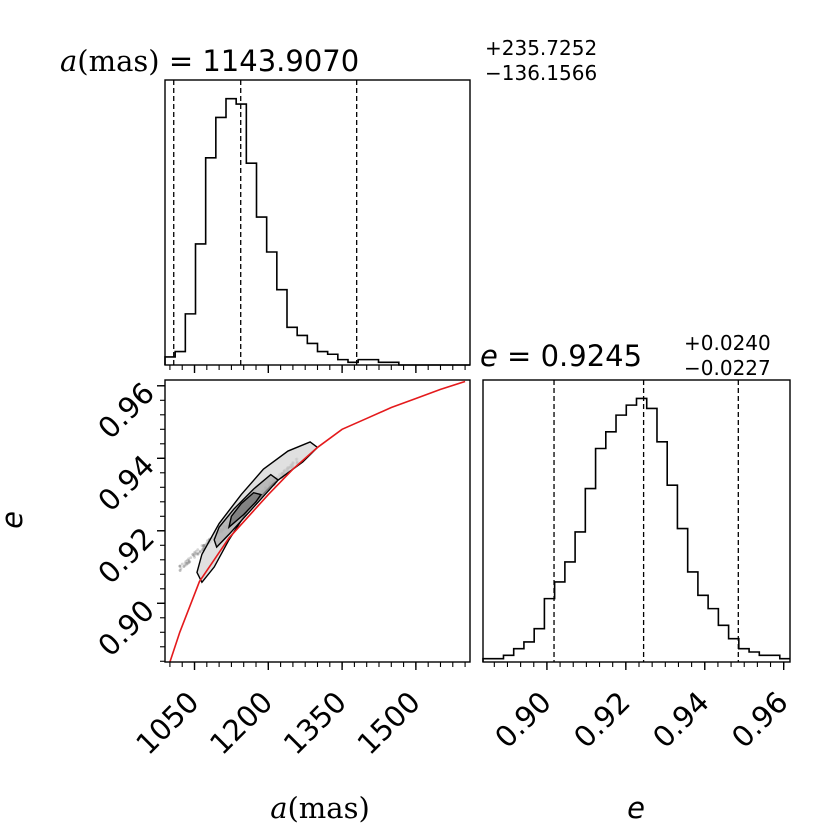 The width and height of the screenshot is (830, 830). I want to click on title-a-value: = 1143.9070, so click(260, 61).